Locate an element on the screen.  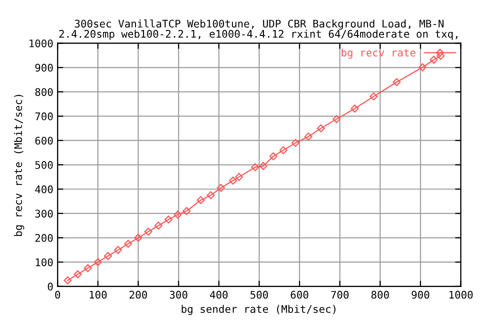
x-tick-label: 800 is located at coordinates (380, 294).